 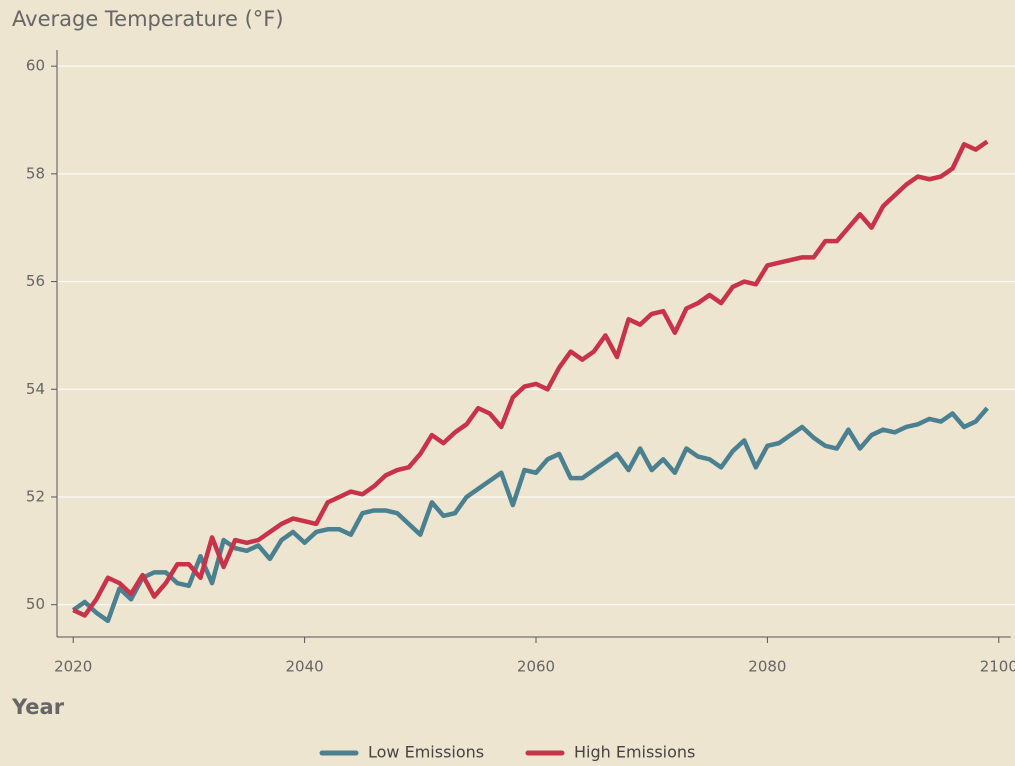 What do you see at coordinates (536, 667) in the screenshot?
I see `x-tick-label: 2060` at bounding box center [536, 667].